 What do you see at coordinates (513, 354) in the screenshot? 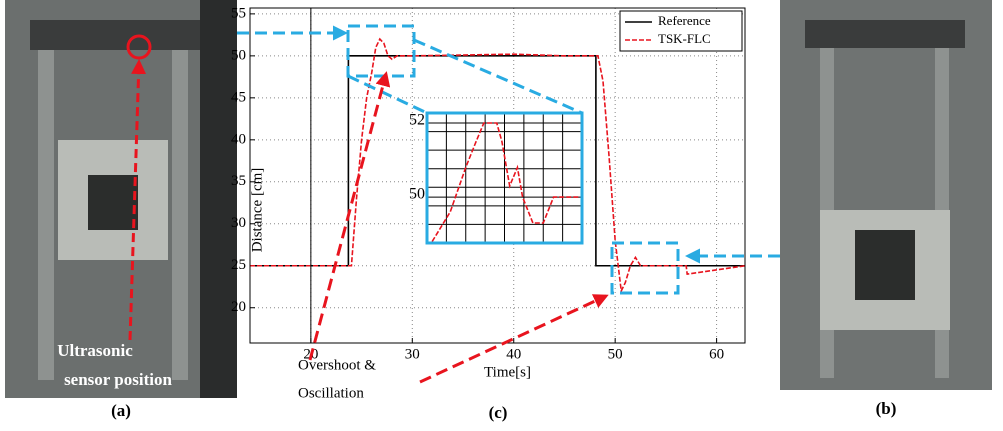
I see `x-tick-label: 40` at bounding box center [513, 354].